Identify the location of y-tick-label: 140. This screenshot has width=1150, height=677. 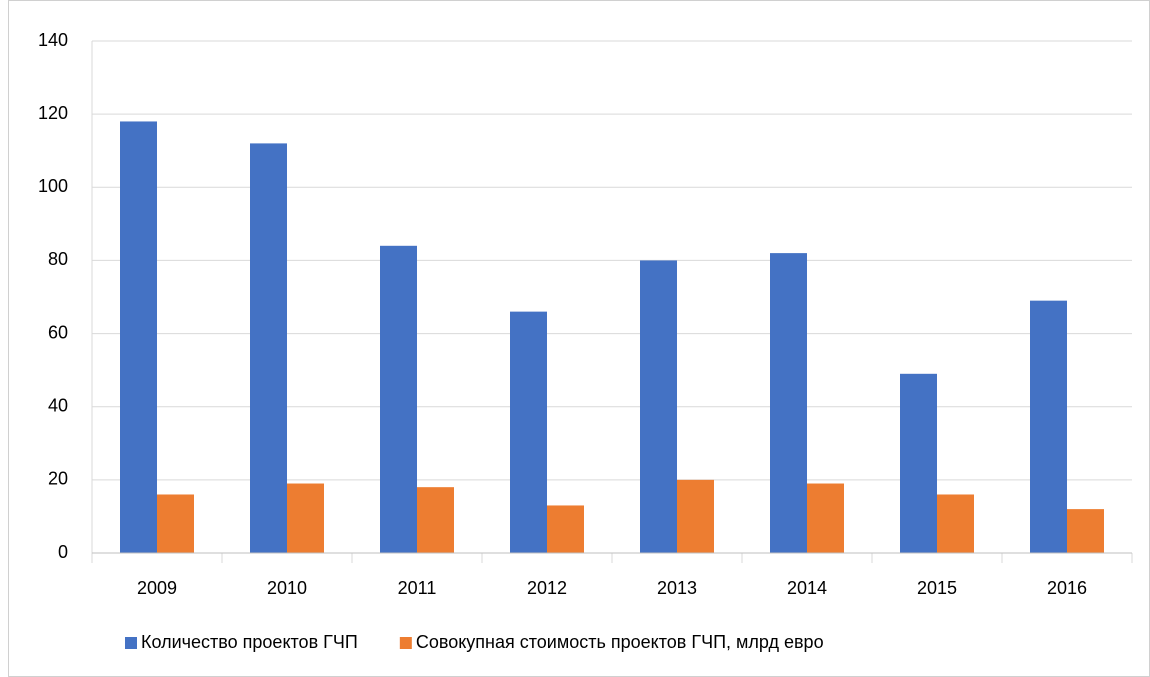
(53, 40).